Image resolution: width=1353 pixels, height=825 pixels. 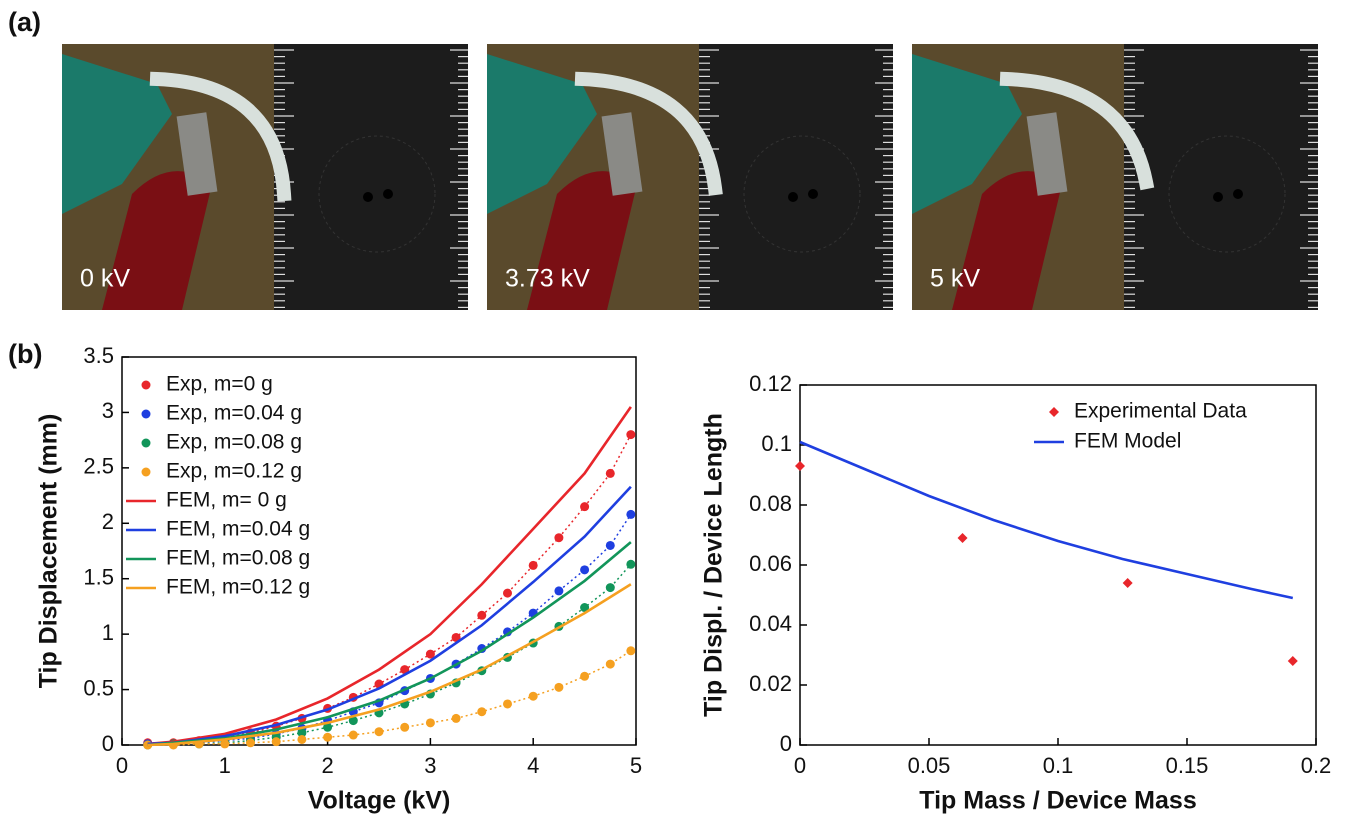 What do you see at coordinates (770, 503) in the screenshot?
I see `y-tick-label: 0.08` at bounding box center [770, 503].